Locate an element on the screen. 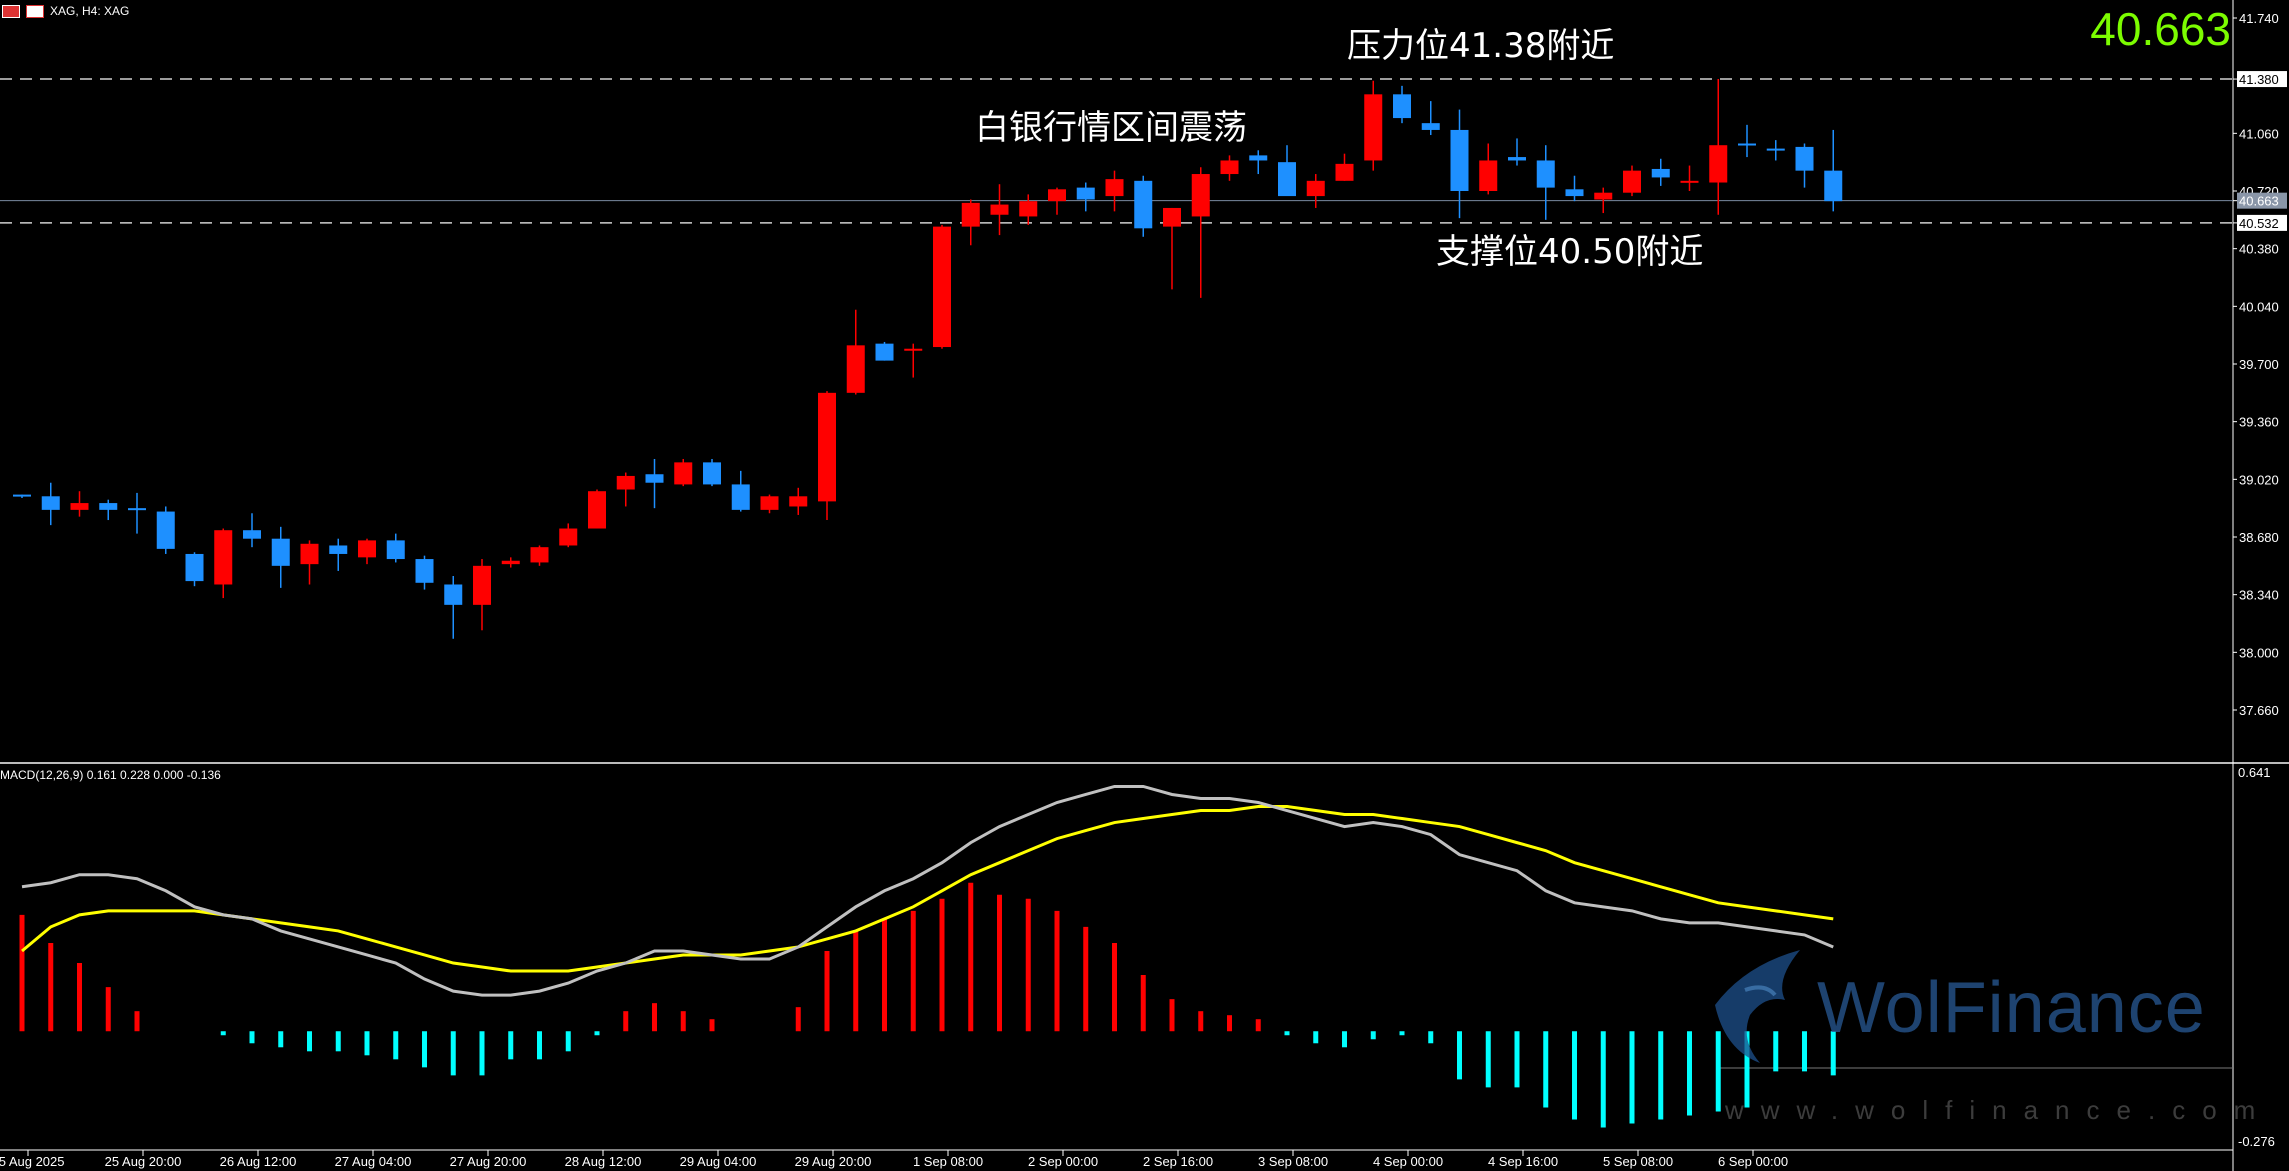  macd-signal-line is located at coordinates (927, 889).